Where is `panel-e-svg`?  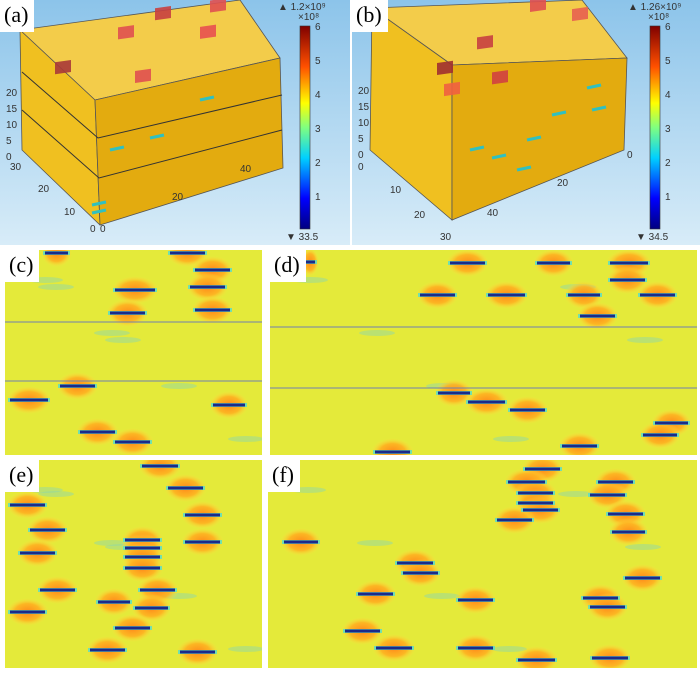 panel-e-svg is located at coordinates (133, 564).